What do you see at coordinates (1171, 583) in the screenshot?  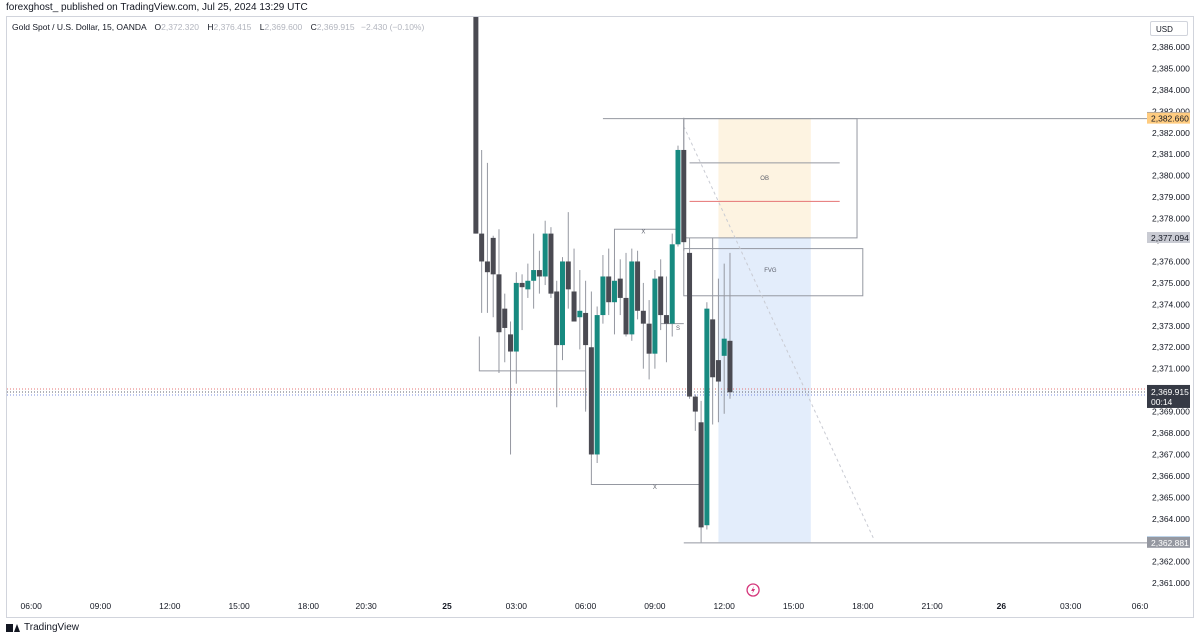 I see `y-tick-label: 2,361.000` at bounding box center [1171, 583].